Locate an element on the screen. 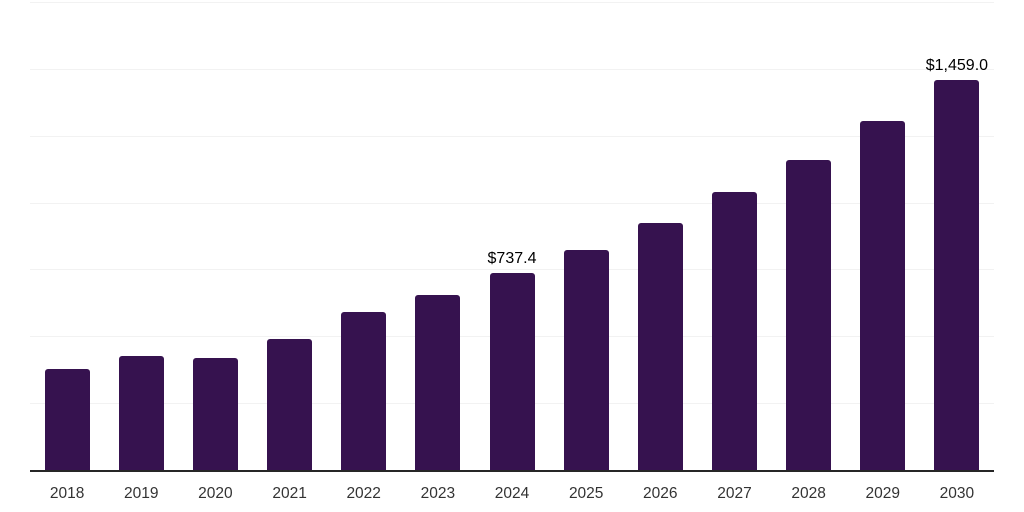 The width and height of the screenshot is (1024, 512). x-tick-label-2020: 2020 is located at coordinates (215, 493).